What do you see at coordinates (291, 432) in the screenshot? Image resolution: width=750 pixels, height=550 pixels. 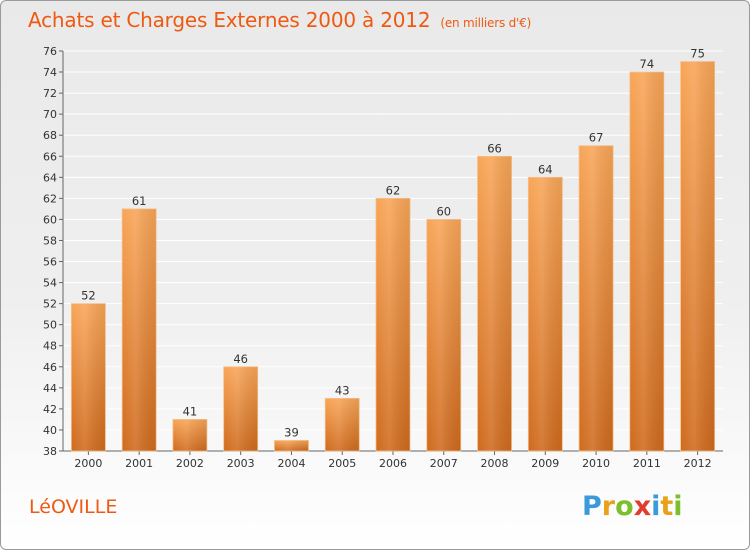 I see `data-label: 39` at bounding box center [291, 432].